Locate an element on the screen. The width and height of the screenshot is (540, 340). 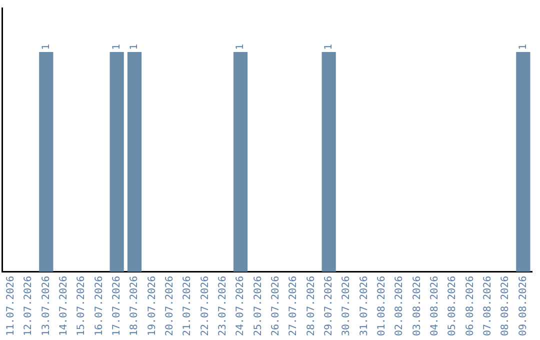
x-tick-label: 09.08.2026 is located at coordinates (523, 306).